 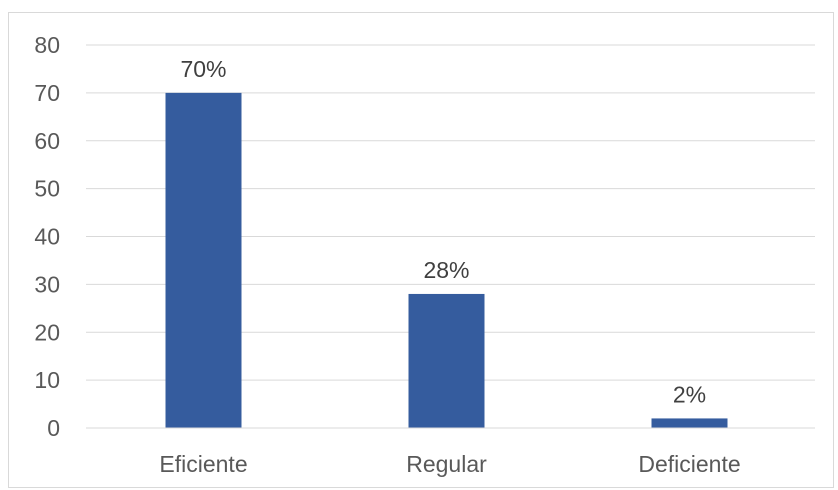 I want to click on data-label-regular: 28%, so click(x=446, y=270).